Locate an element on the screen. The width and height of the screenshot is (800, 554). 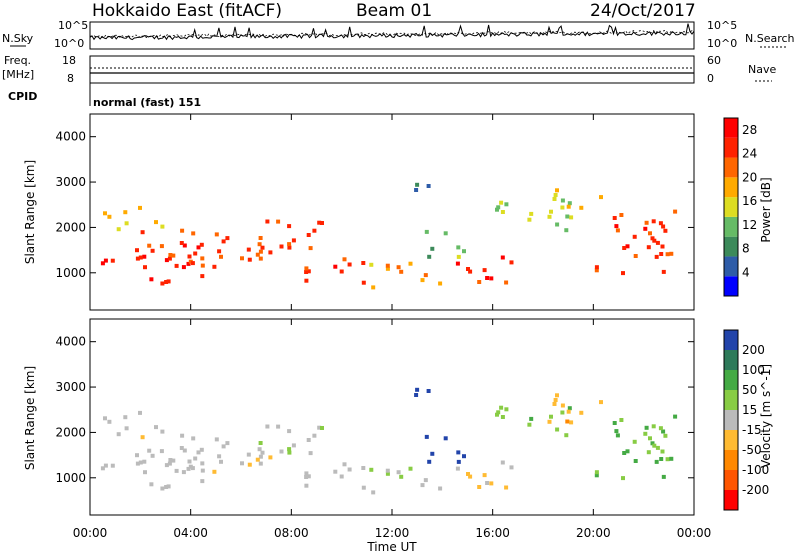
cpid-label: CPID is located at coordinates (22, 96).